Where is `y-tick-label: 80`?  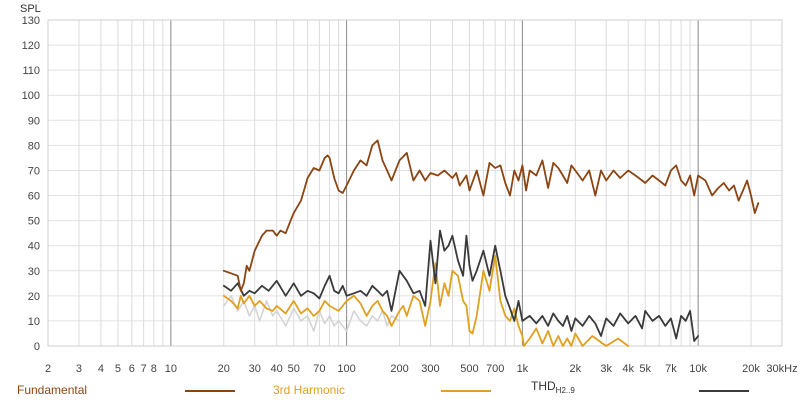
y-tick-label: 80 is located at coordinates (34, 146).